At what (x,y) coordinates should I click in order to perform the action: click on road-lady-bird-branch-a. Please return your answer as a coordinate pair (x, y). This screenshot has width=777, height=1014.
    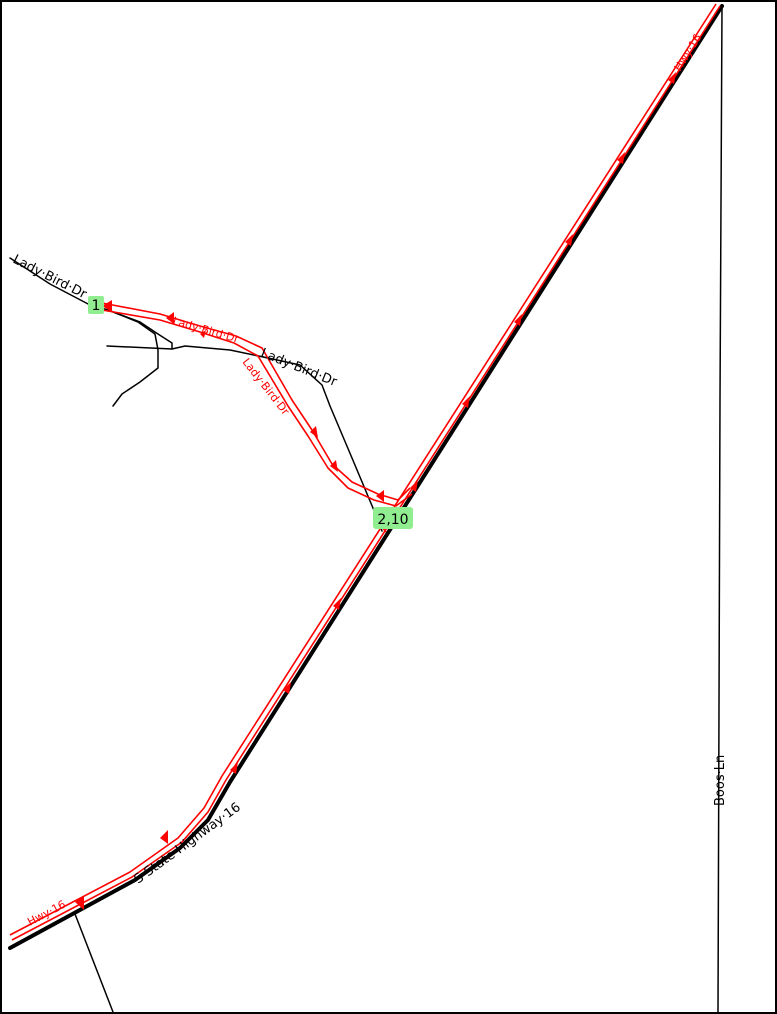
    Looking at the image, I should click on (133, 358).